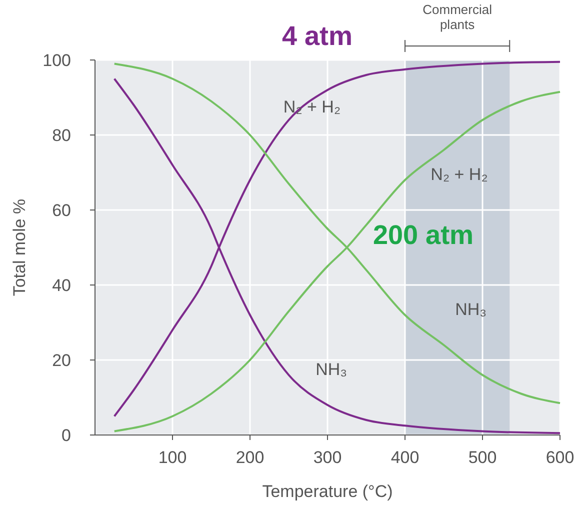 This screenshot has width=576, height=506. What do you see at coordinates (19, 247) in the screenshot?
I see `y-axis-title: Total mole %` at bounding box center [19, 247].